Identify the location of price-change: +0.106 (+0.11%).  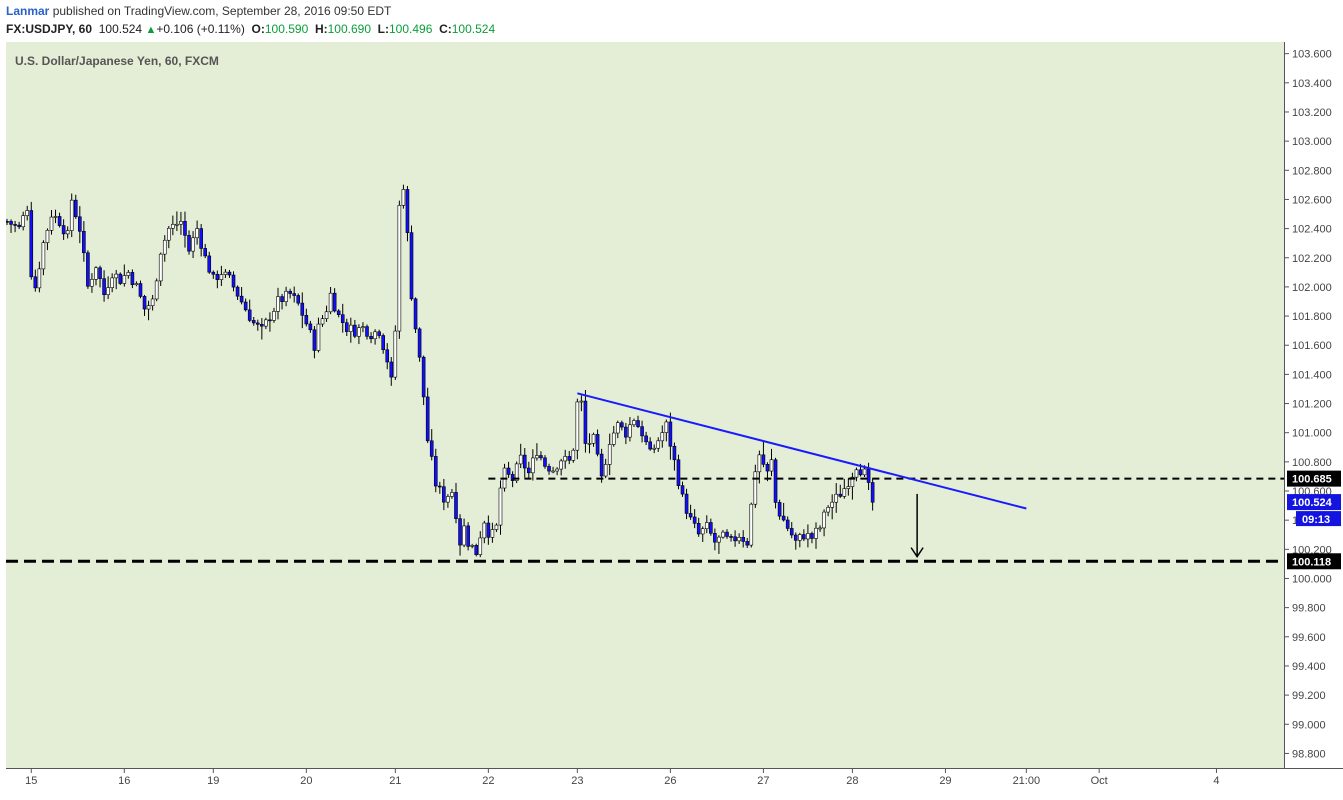
(200, 29).